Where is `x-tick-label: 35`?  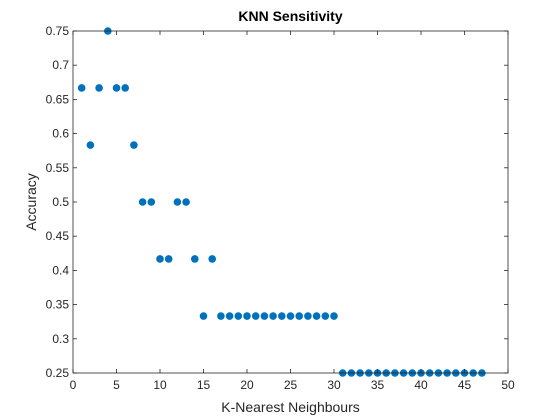 x-tick-label: 35 is located at coordinates (378, 385).